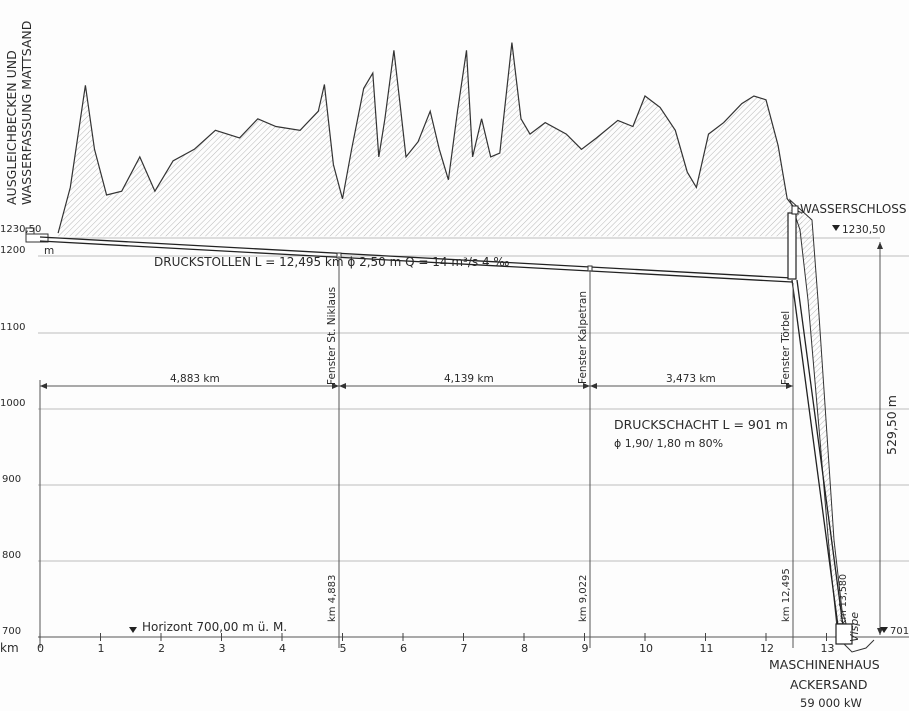  What do you see at coordinates (11, 555) in the screenshot?
I see `elev-800: 800` at bounding box center [11, 555].